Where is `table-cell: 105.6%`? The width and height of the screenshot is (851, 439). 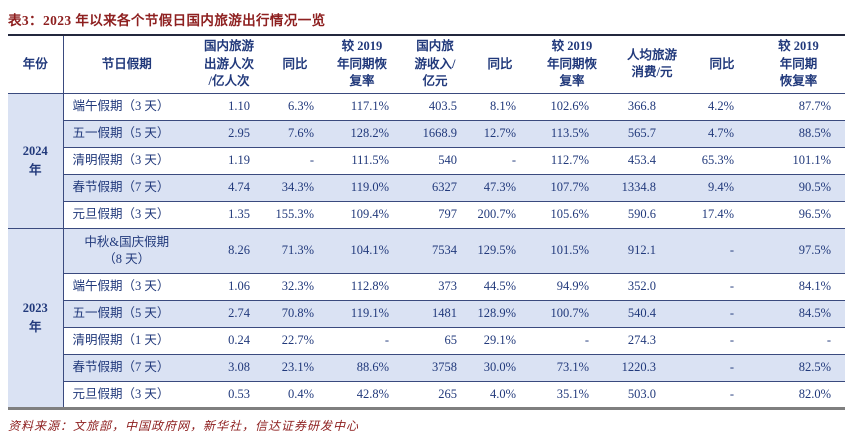 table-cell: 105.6% is located at coordinates (572, 214).